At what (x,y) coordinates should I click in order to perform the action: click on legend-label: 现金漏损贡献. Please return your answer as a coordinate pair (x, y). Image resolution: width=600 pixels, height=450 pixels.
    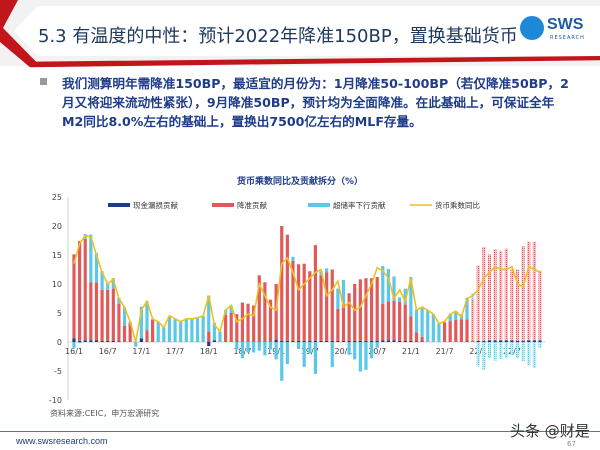
    Looking at the image, I should click on (155, 205).